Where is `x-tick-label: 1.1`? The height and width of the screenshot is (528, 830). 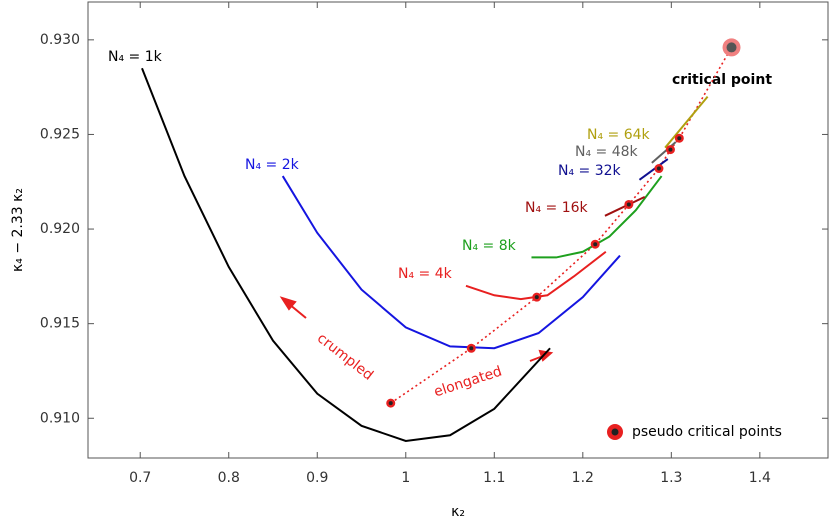 x-tick-label: 1.1 is located at coordinates (494, 478).